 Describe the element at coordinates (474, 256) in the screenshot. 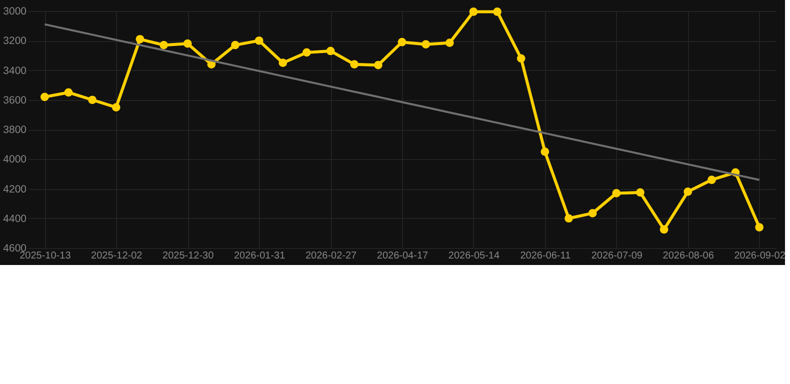

I see `x-tick-label: 2026-05-14` at that location.